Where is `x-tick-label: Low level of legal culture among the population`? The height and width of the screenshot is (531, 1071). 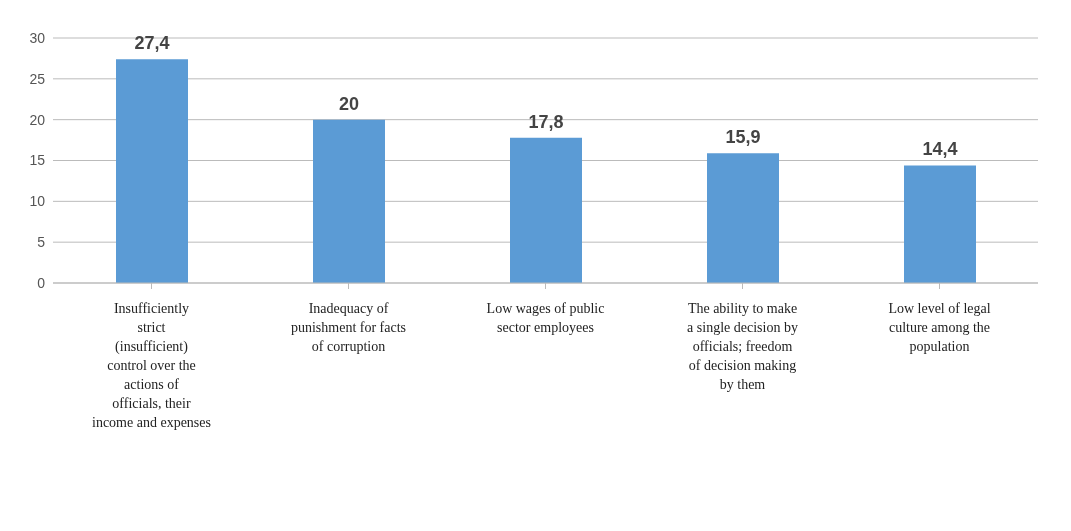 x-tick-label: Low level of legal culture among the population is located at coordinates (939, 327).